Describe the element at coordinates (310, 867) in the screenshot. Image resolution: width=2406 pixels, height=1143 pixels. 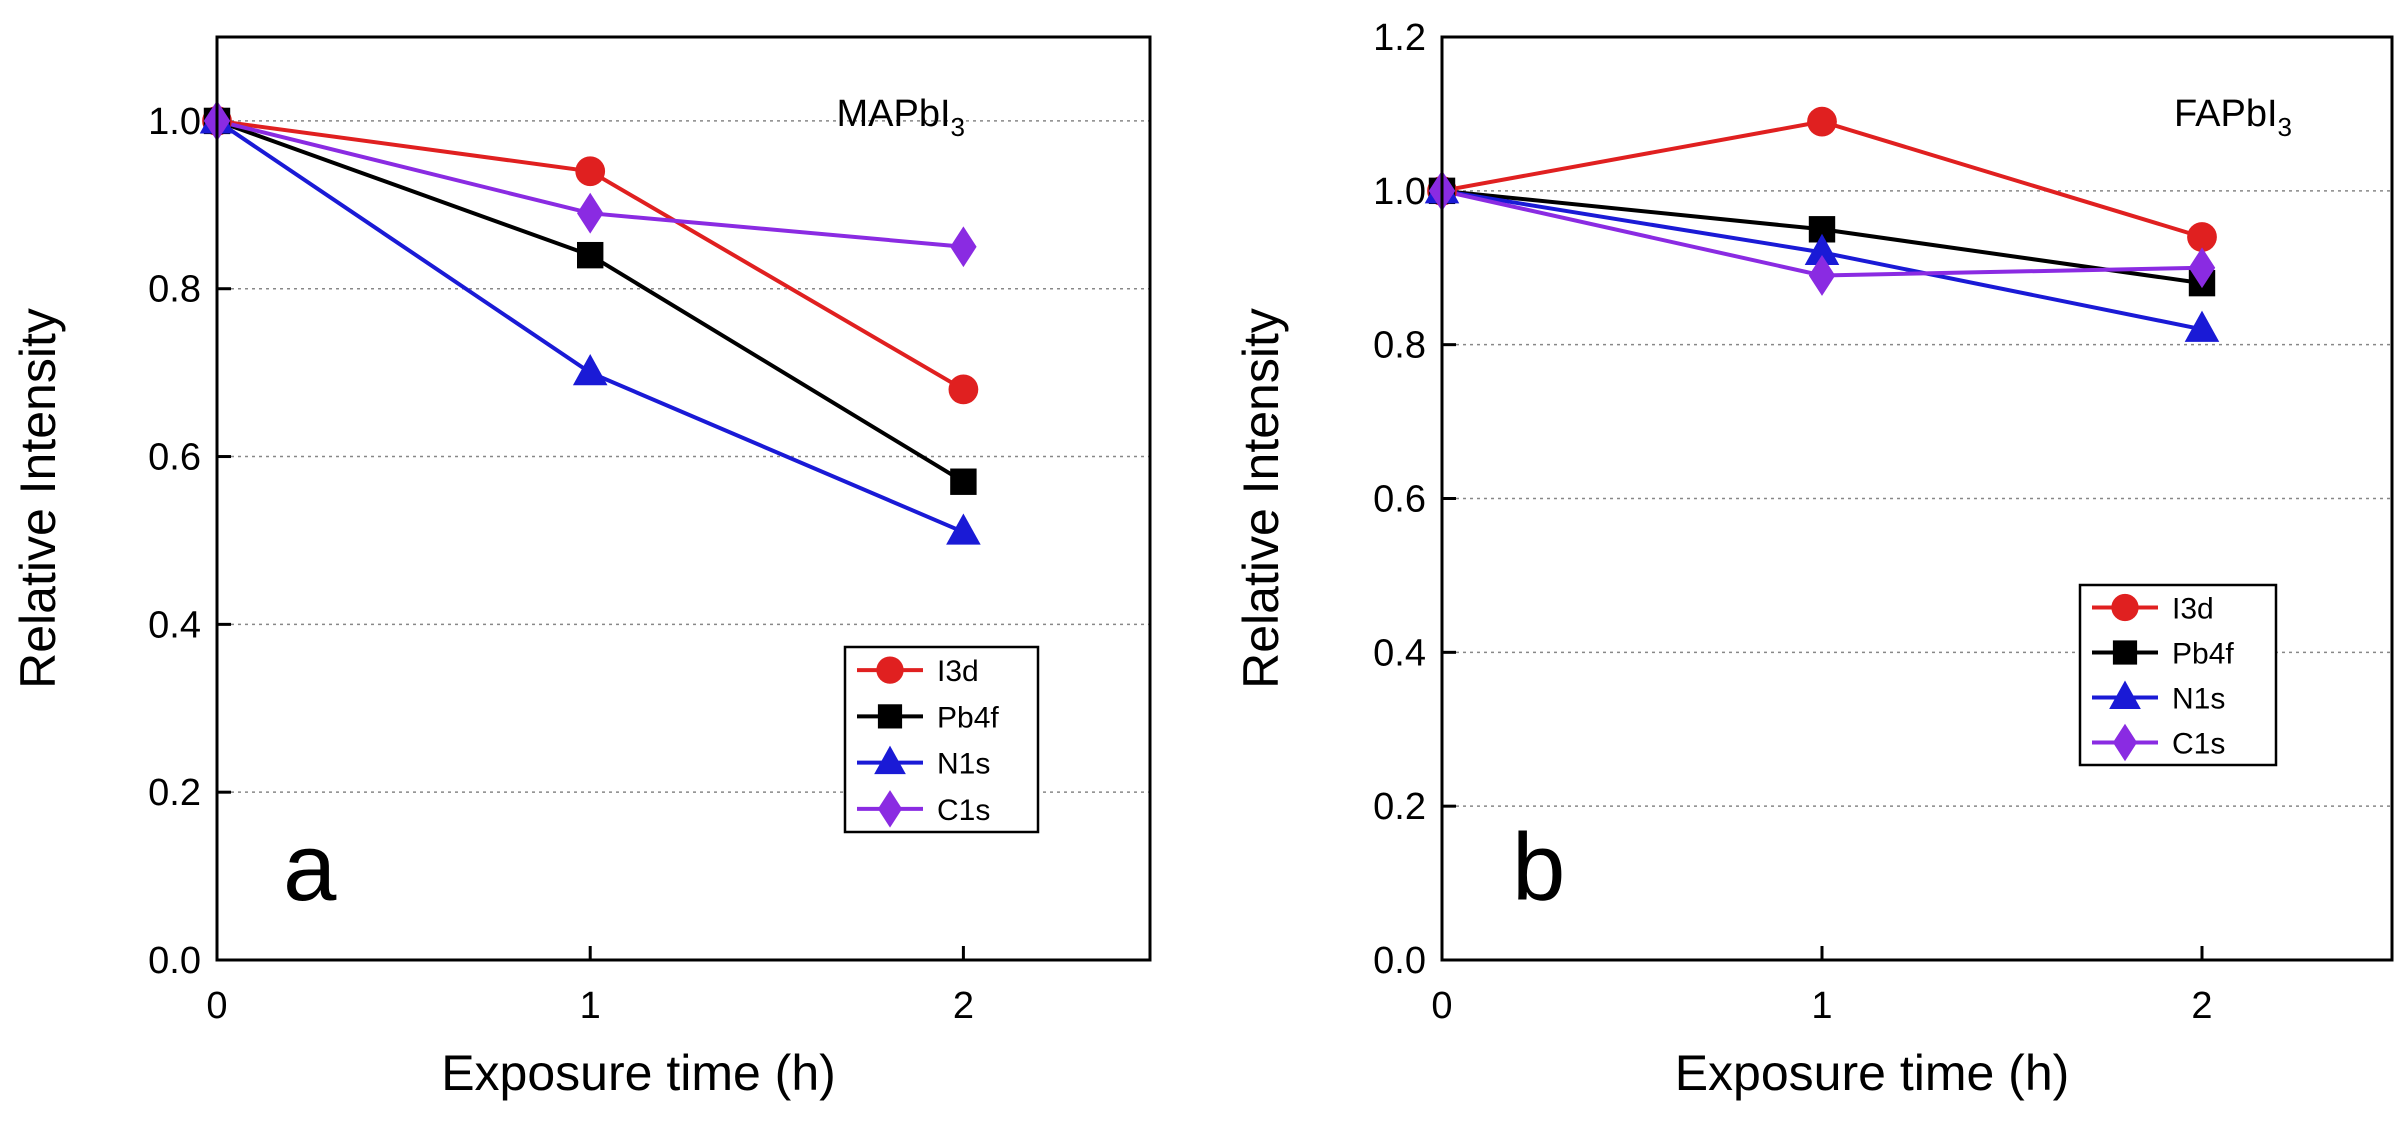
I see `panel-label: a` at that location.